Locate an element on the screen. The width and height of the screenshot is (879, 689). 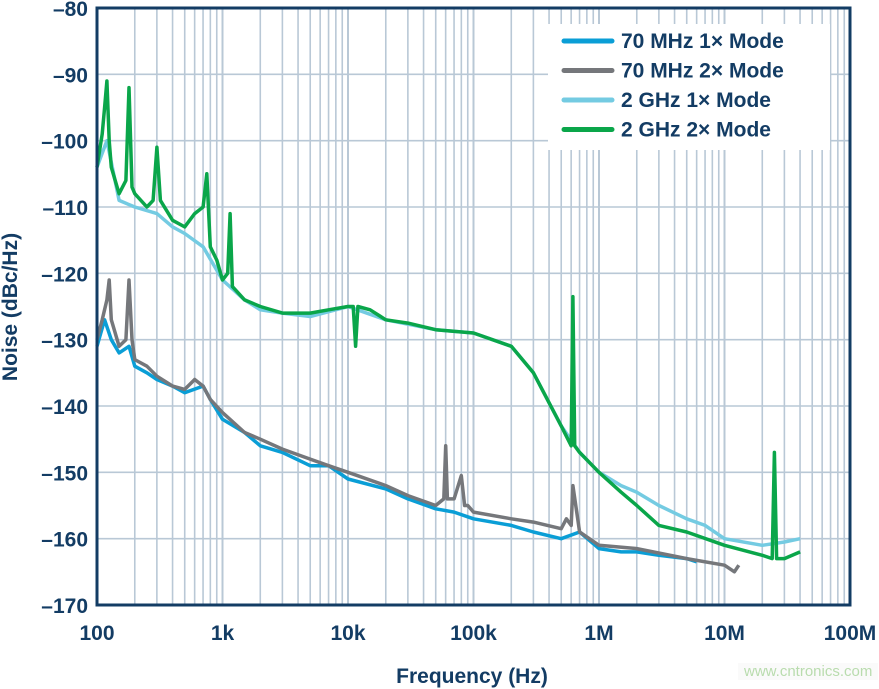
y-tick-label: –150 is located at coordinates (64, 473).